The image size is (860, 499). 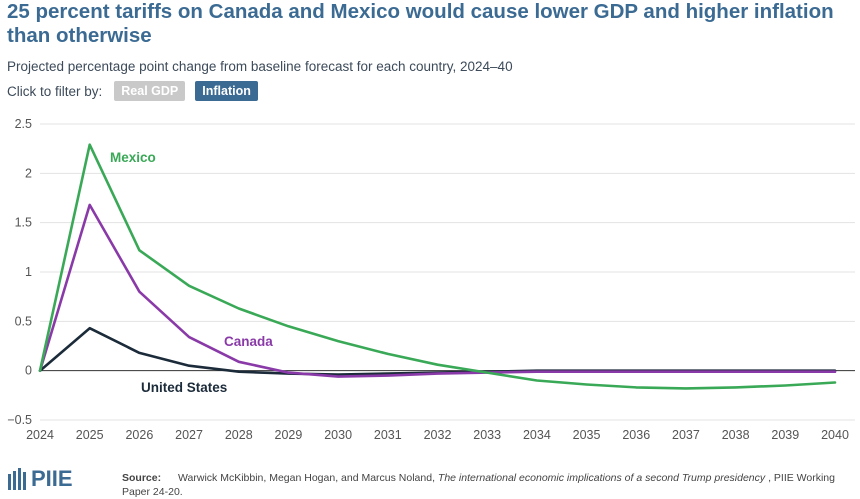 What do you see at coordinates (23, 223) in the screenshot?
I see `y-tick-label: 1.5` at bounding box center [23, 223].